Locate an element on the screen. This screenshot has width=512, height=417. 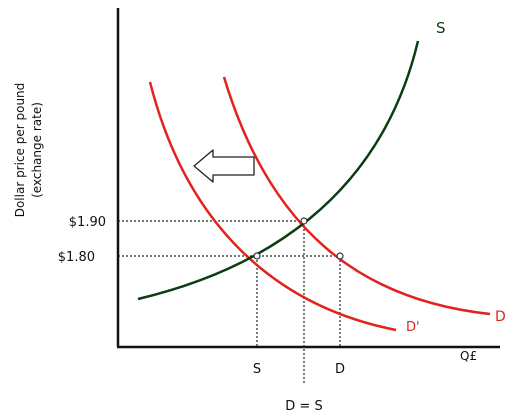
demand-curve-label: D is located at coordinates (500, 317).